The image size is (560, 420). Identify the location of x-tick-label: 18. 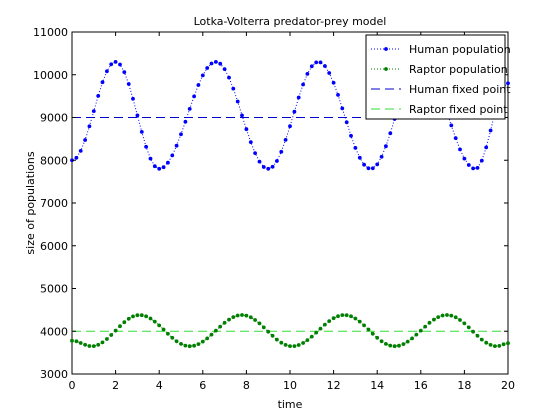
(464, 385).